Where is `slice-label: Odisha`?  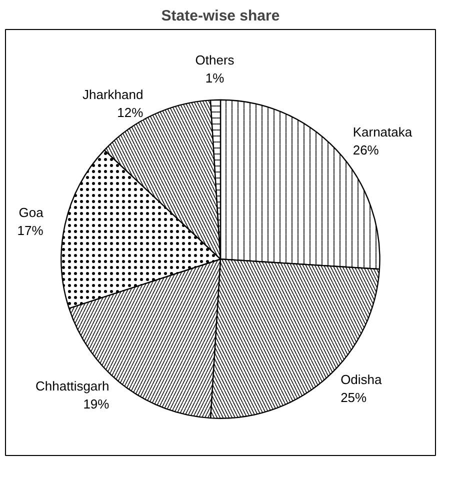
slice-label: Odisha is located at coordinates (361, 379).